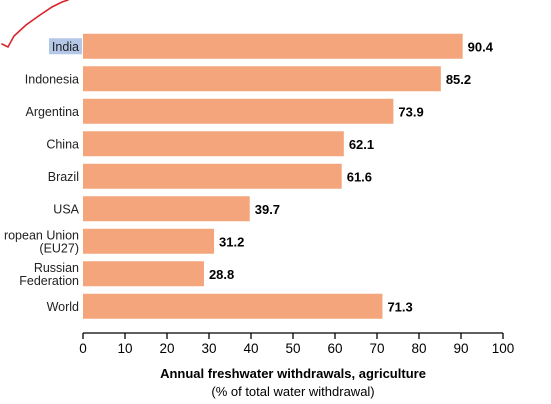 The width and height of the screenshot is (551, 404). I want to click on category-label: ropean Union, so click(41, 235).